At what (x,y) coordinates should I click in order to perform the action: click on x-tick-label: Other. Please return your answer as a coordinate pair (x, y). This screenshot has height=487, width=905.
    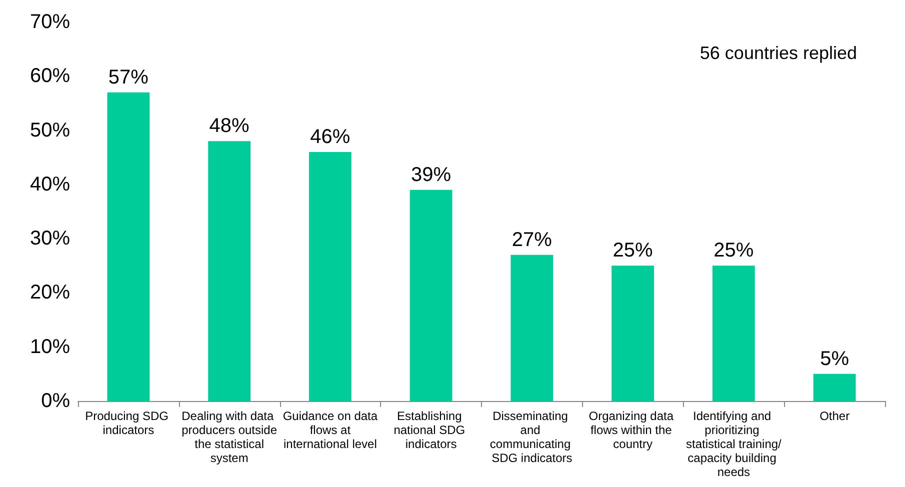
    Looking at the image, I should click on (835, 416).